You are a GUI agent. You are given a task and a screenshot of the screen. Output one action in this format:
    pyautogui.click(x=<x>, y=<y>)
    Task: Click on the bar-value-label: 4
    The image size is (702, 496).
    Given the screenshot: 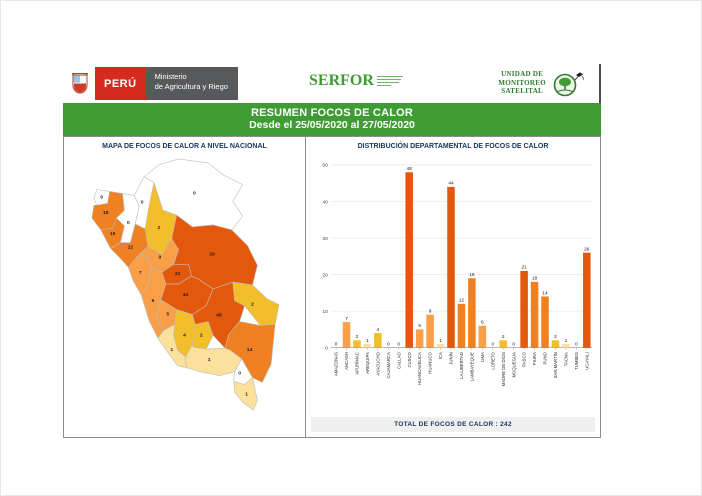 What is the action you would take?
    pyautogui.click(x=378, y=330)
    